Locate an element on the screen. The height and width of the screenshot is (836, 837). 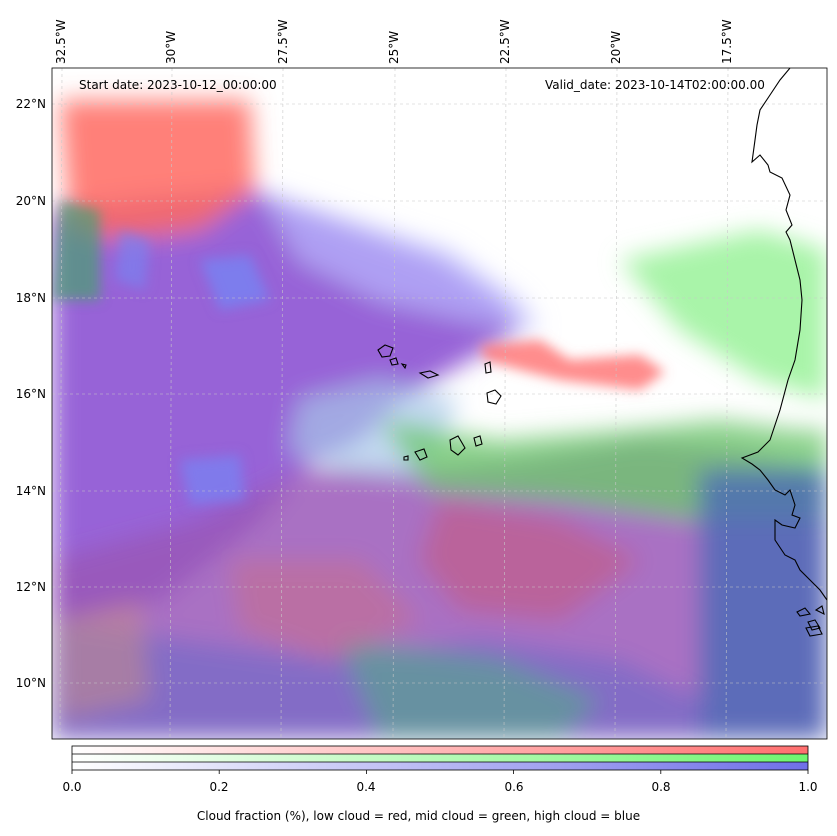
cape-verde-islands is located at coordinates (439, 402).